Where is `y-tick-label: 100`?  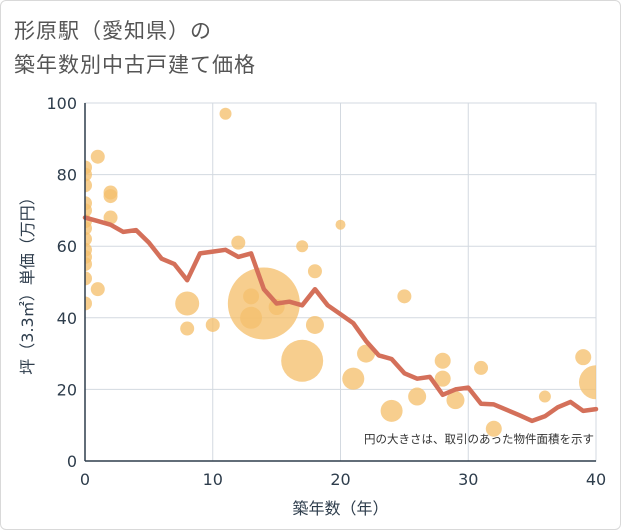
y-tick-label: 100 is located at coordinates (61, 103).